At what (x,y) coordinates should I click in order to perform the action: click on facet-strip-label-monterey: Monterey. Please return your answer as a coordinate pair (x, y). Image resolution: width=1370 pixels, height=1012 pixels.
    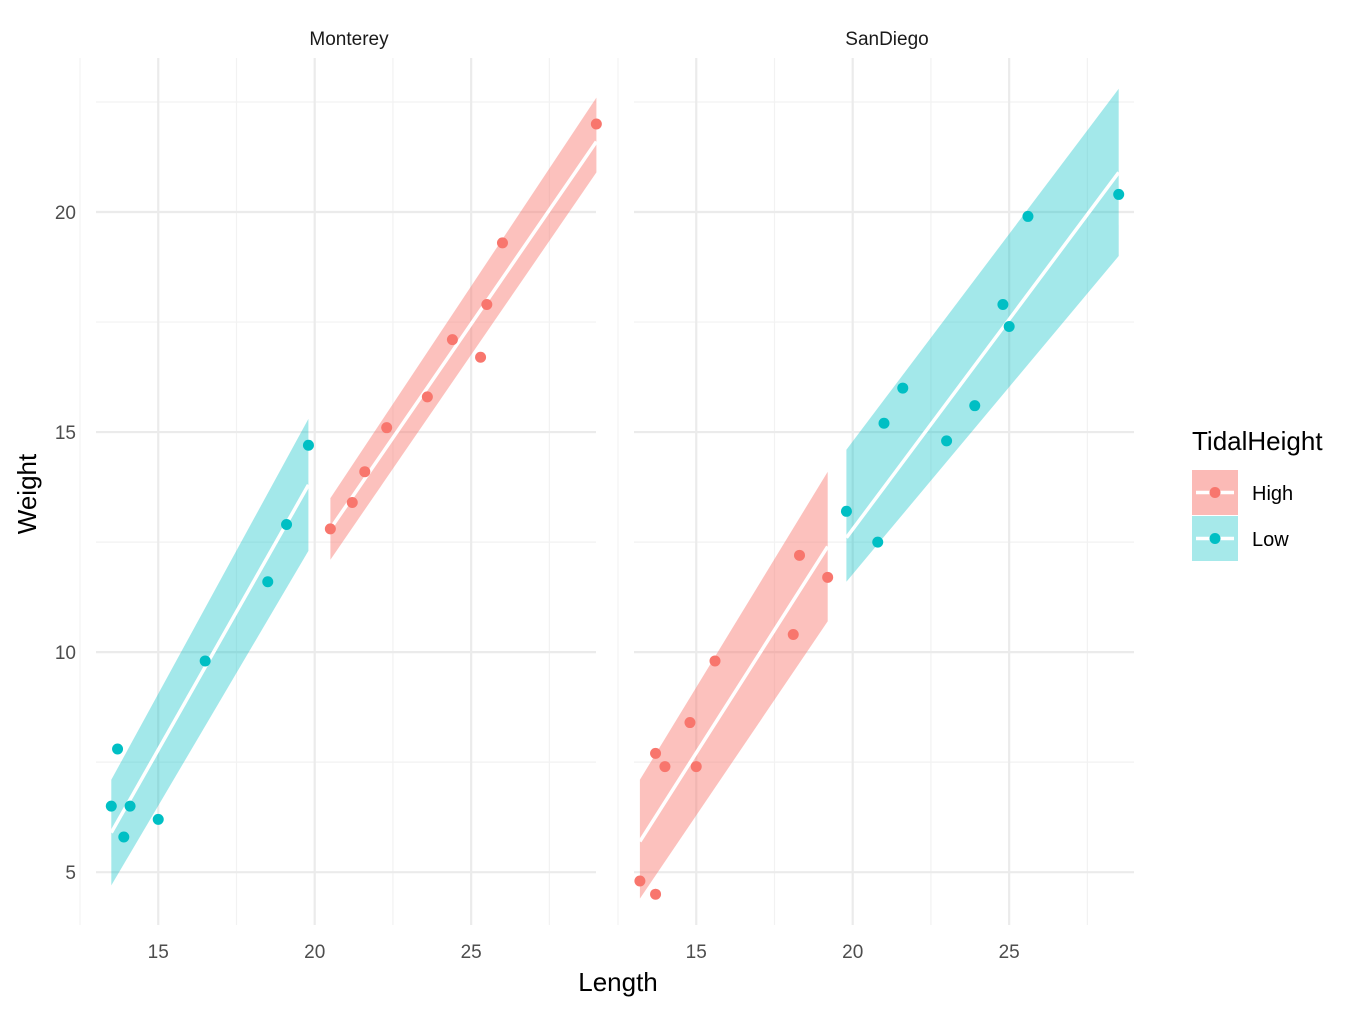
    Looking at the image, I should click on (349, 39).